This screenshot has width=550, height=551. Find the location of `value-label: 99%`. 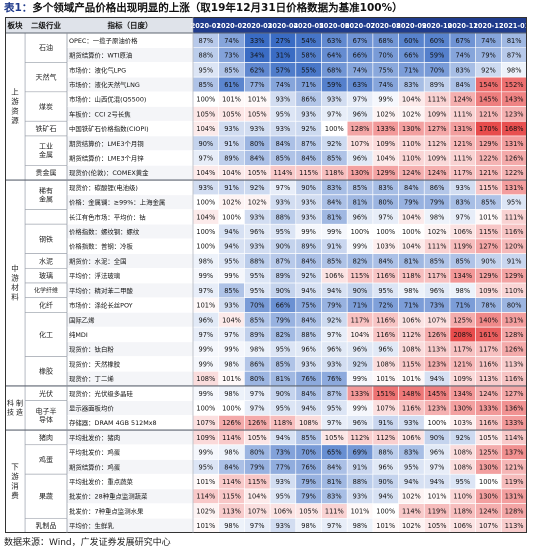

value-label: 99% is located at coordinates (206, 276).